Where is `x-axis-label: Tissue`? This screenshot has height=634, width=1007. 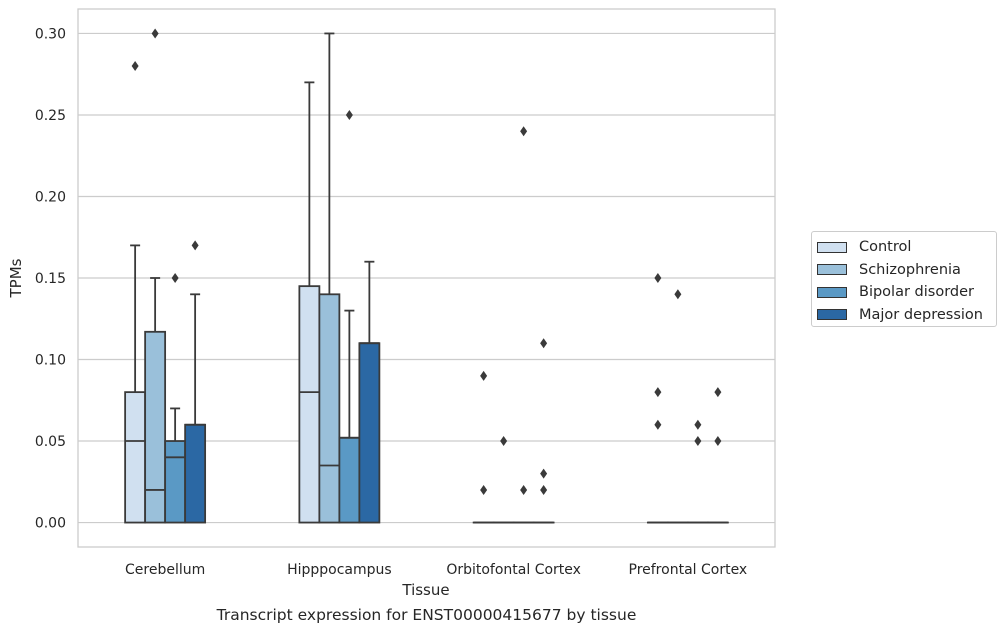
x-axis-label: Tissue is located at coordinates (425, 590).